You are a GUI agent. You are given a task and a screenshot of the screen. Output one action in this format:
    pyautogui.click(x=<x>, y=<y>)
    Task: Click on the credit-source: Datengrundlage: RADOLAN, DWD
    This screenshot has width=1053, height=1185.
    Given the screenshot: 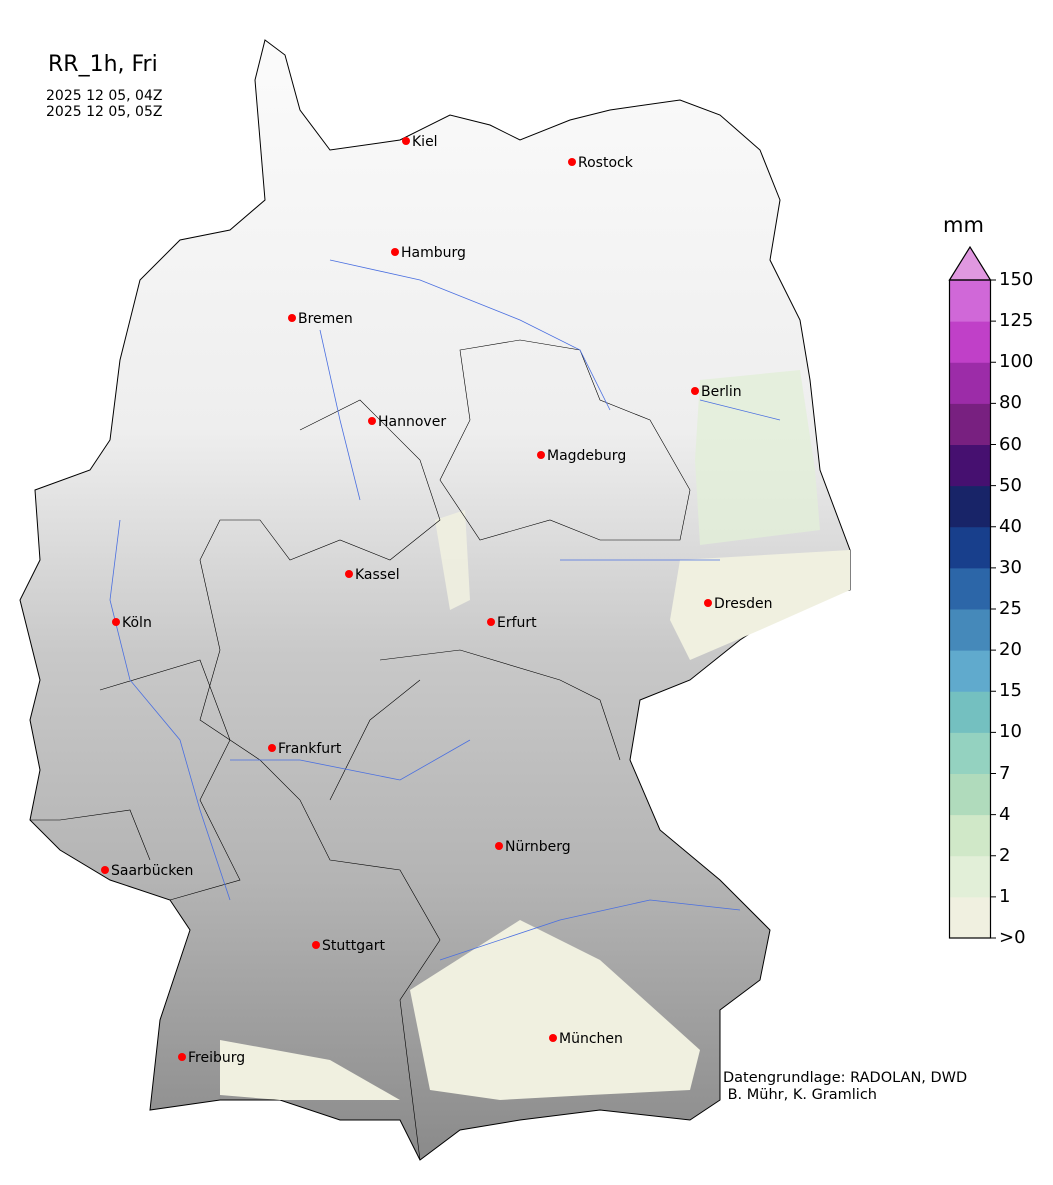 What is the action you would take?
    pyautogui.click(x=845, y=1078)
    